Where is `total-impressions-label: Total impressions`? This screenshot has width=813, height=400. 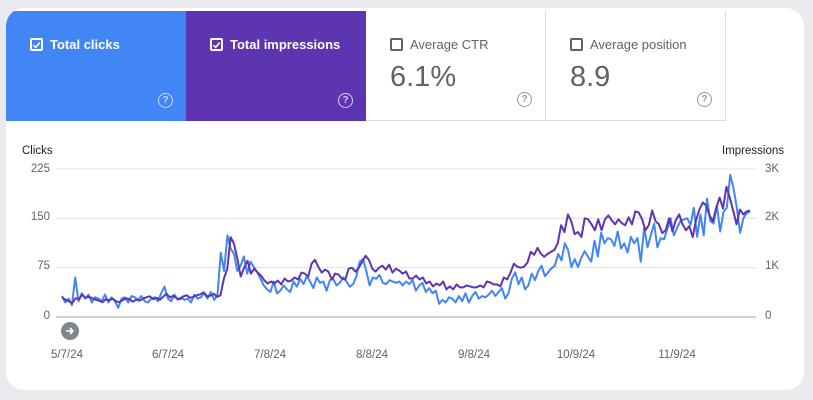
total-impressions-label: Total impressions is located at coordinates (285, 44).